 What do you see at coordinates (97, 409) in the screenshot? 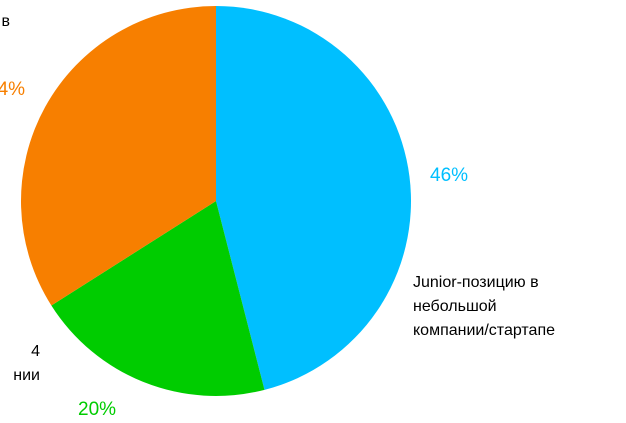
I see `value-label: 20%` at bounding box center [97, 409].